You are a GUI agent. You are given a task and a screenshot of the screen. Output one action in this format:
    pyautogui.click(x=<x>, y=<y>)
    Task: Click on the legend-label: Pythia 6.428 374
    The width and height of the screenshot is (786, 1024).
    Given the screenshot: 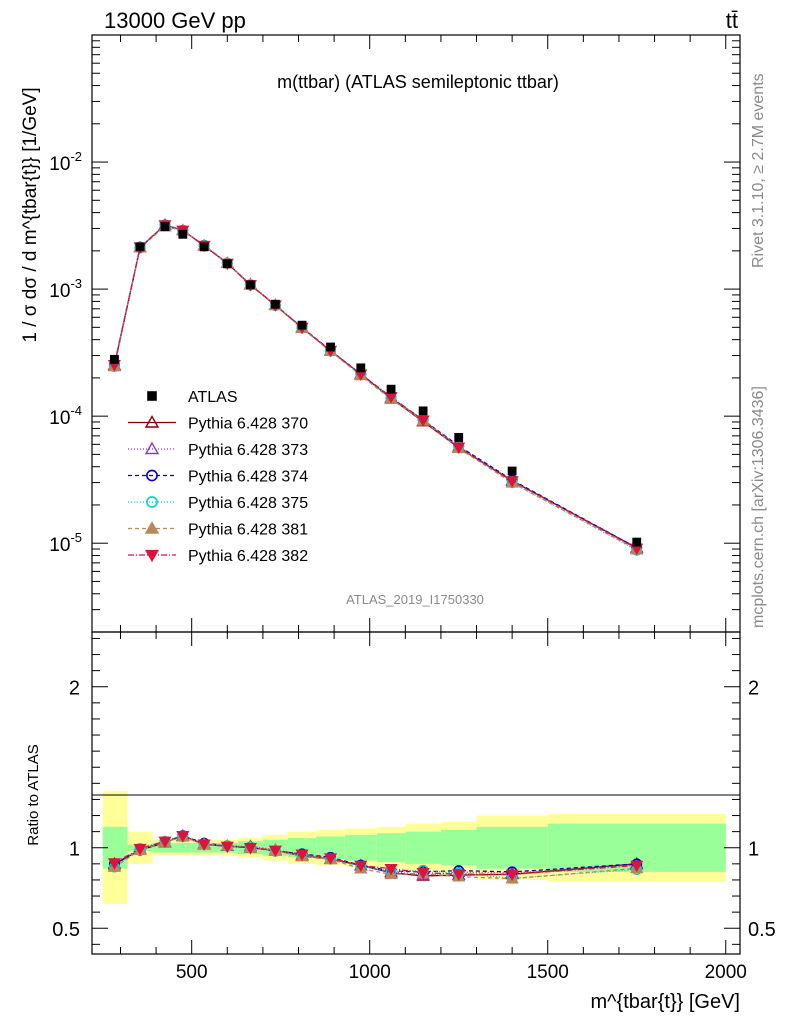 What is the action you would take?
    pyautogui.click(x=248, y=477)
    